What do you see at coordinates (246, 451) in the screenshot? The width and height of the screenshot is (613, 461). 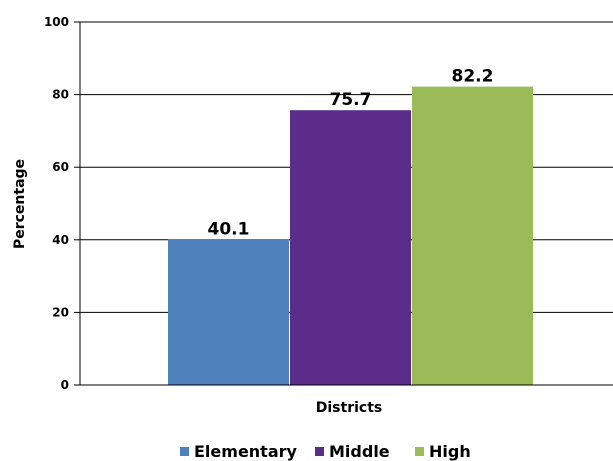 I see `legend-label-elementary: Elementary` at bounding box center [246, 451].